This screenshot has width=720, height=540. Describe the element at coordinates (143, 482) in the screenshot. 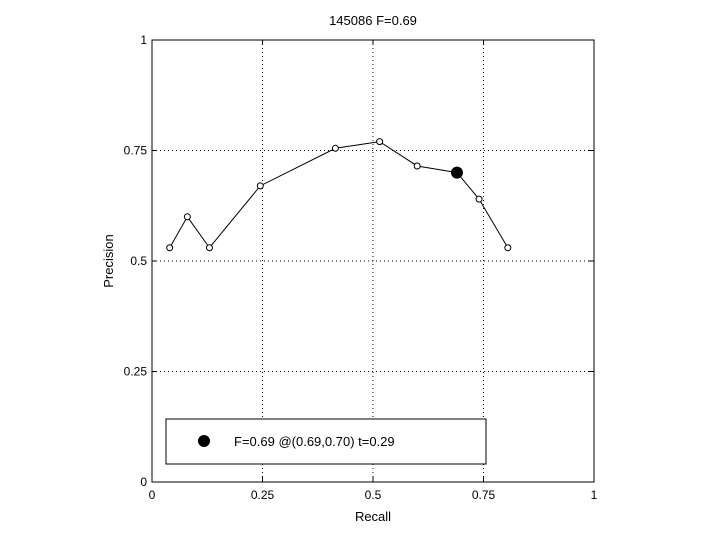

I see `y-tick-label: 0` at that location.